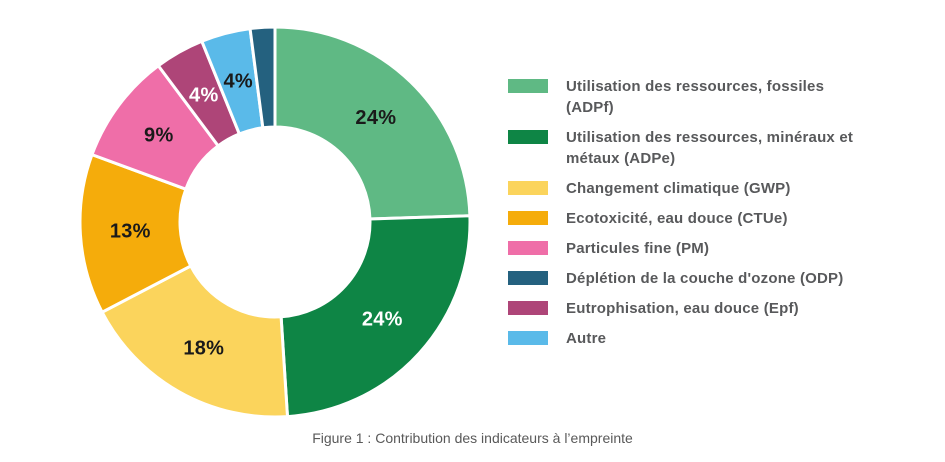 The height and width of the screenshot is (462, 945). I want to click on legend-swatch-ctue, so click(528, 218).